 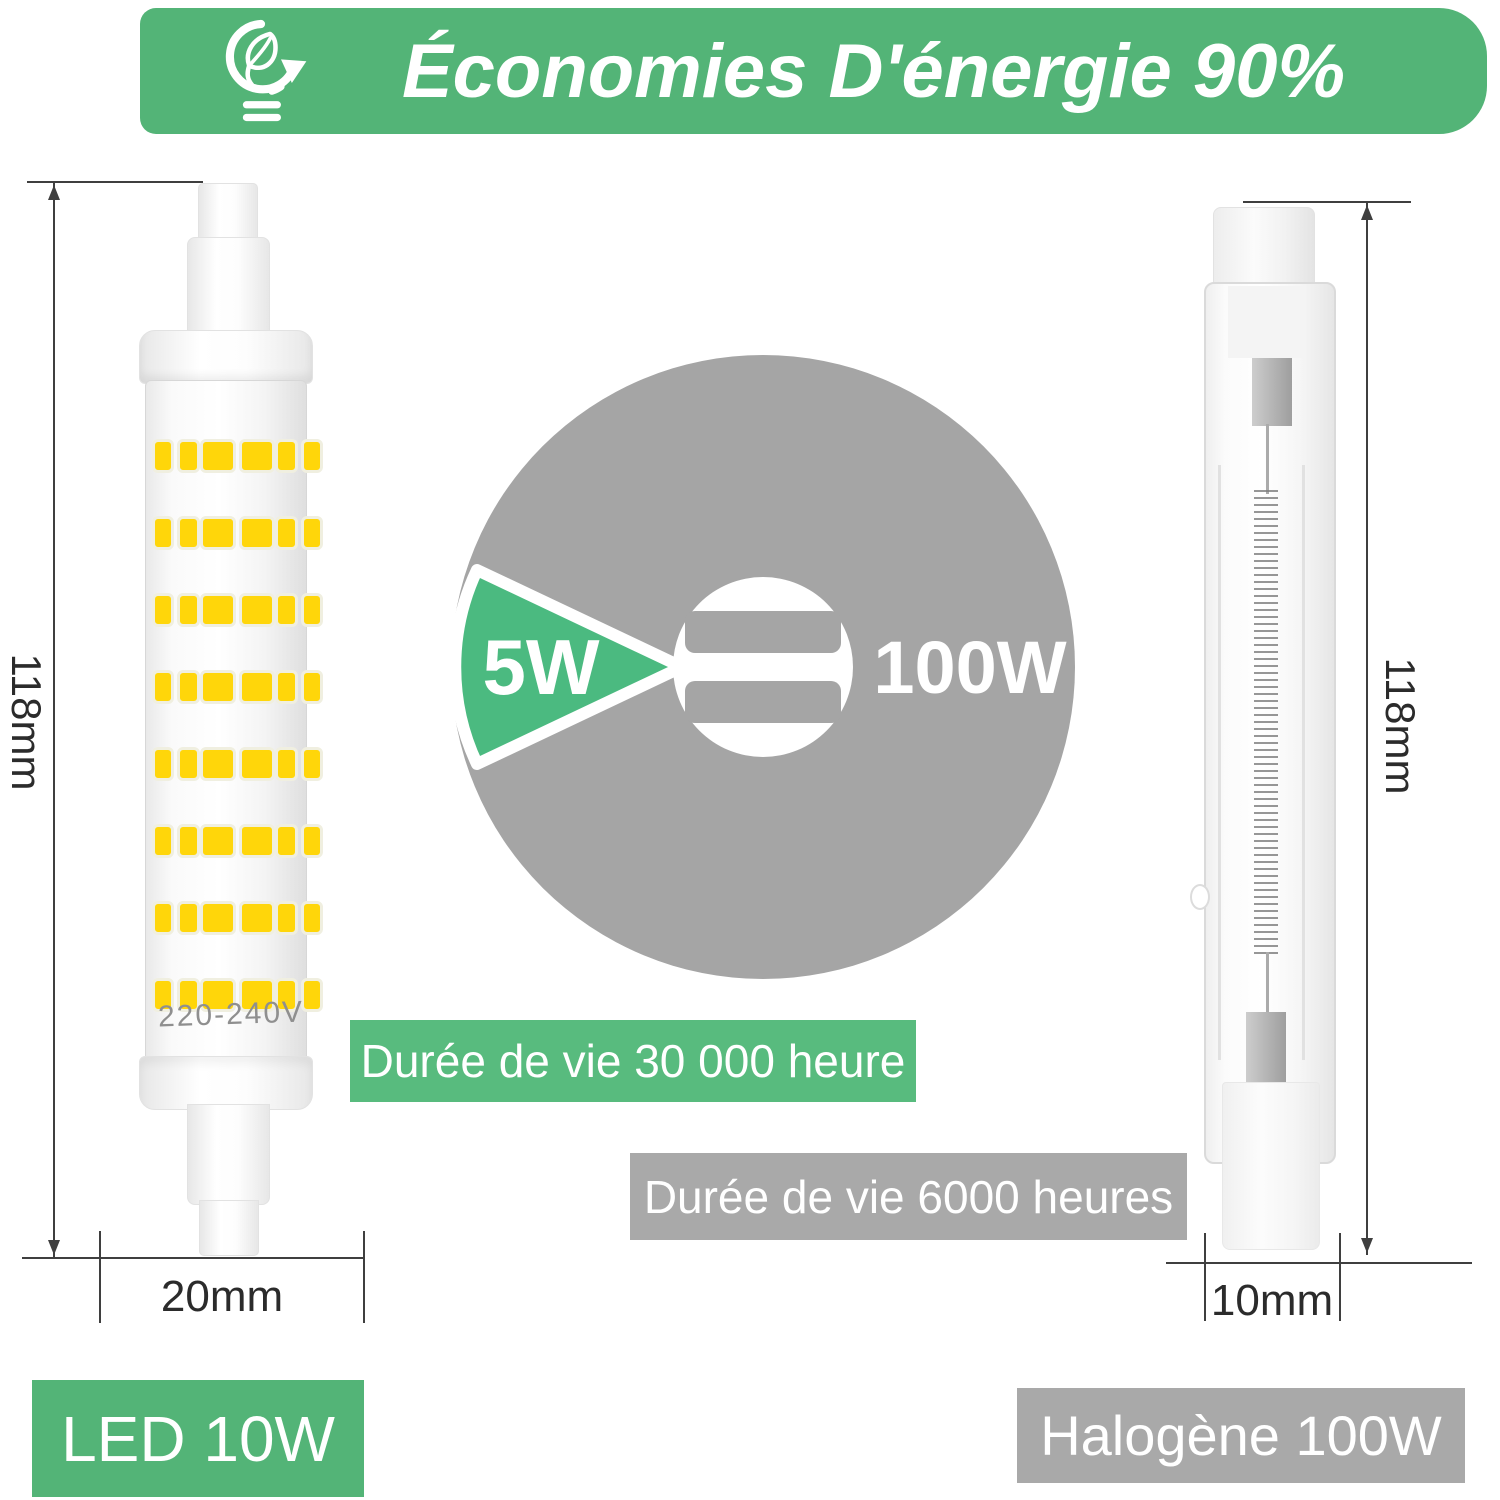 I want to click on led-name-label: LED 10W, so click(x=198, y=1438).